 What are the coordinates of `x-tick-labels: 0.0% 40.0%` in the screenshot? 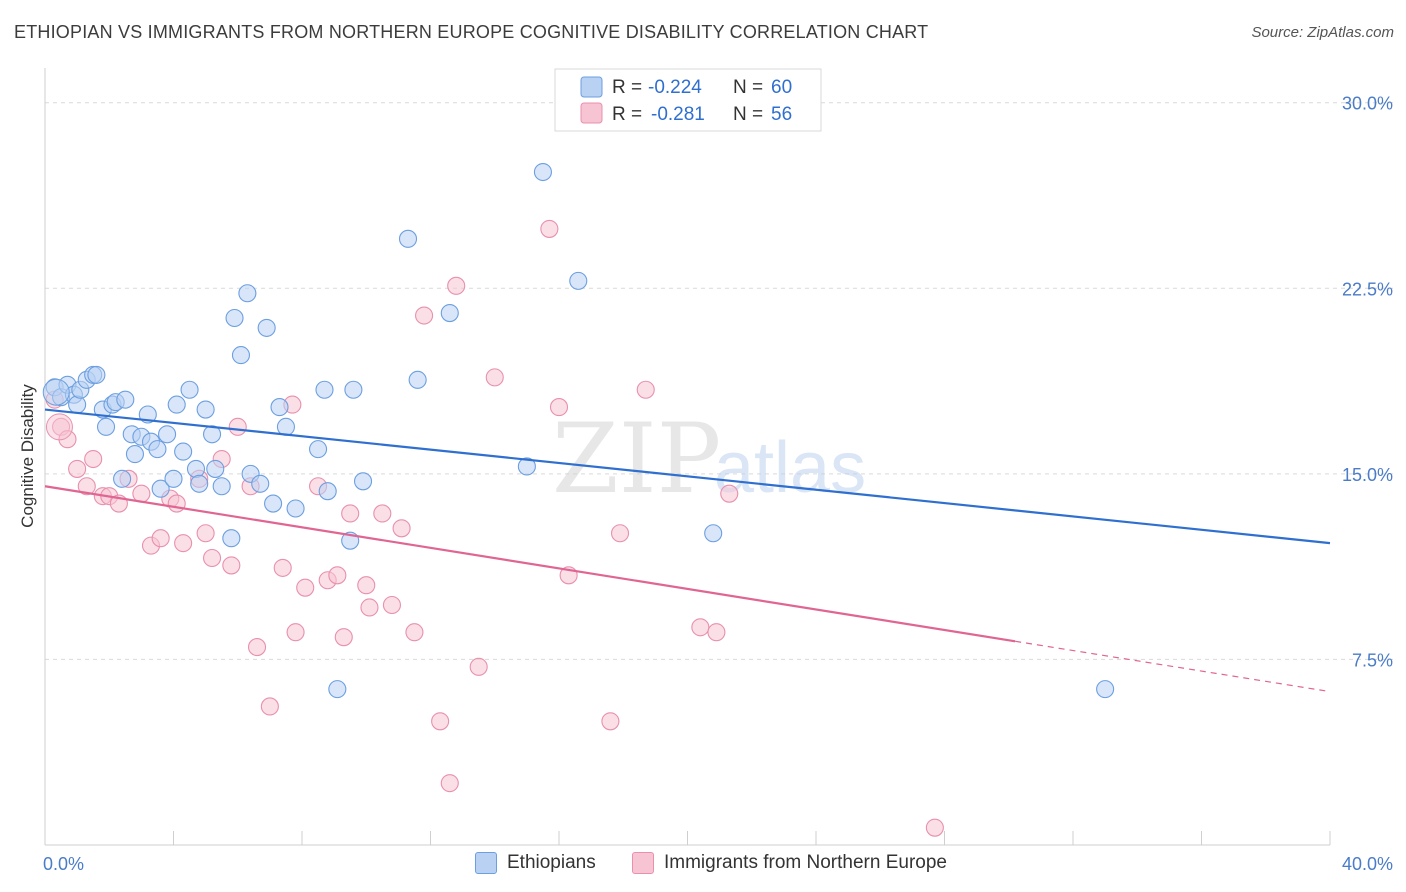 It's located at (718, 864).